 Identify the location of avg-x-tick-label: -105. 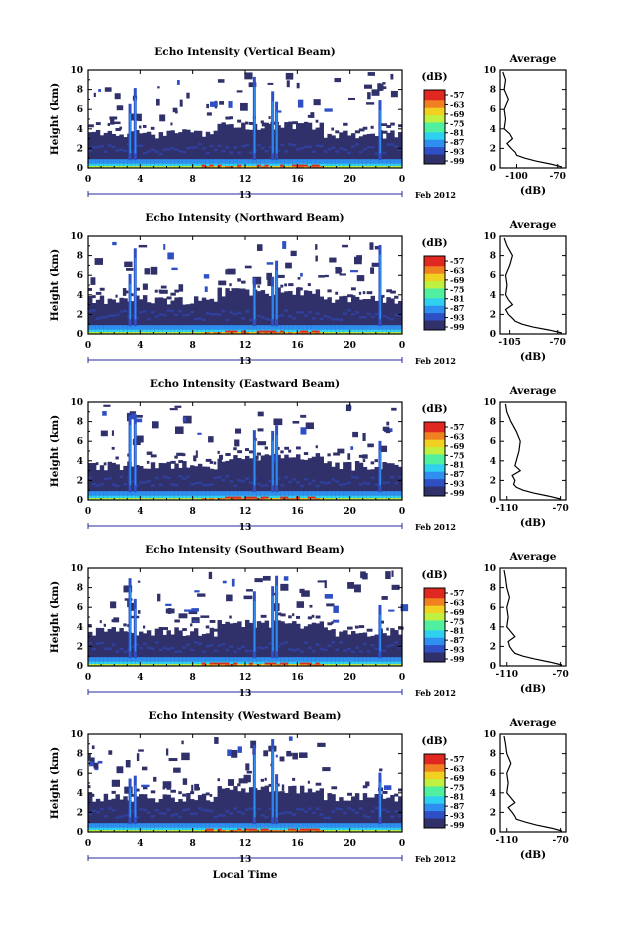
(509, 343).